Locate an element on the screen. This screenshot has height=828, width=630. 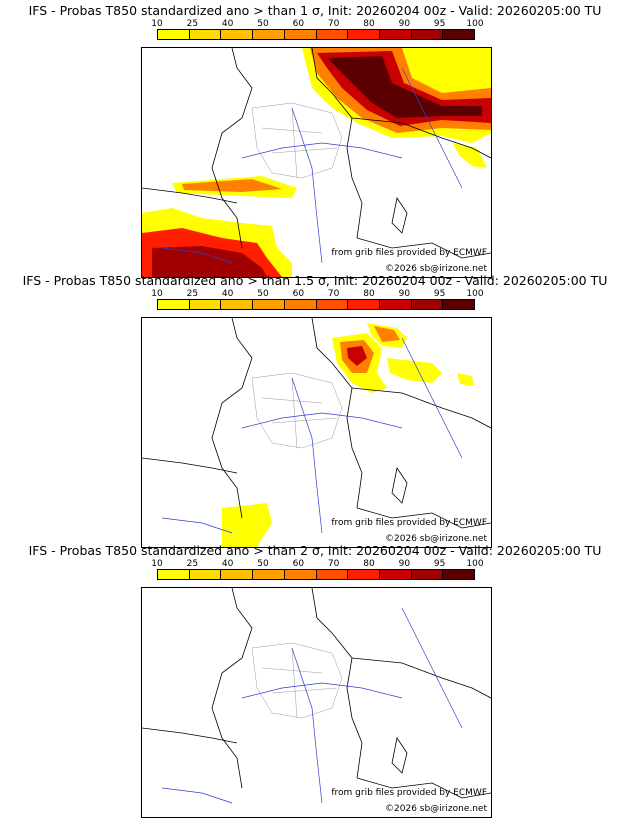
highlight-layer is located at coordinates (348, 435).